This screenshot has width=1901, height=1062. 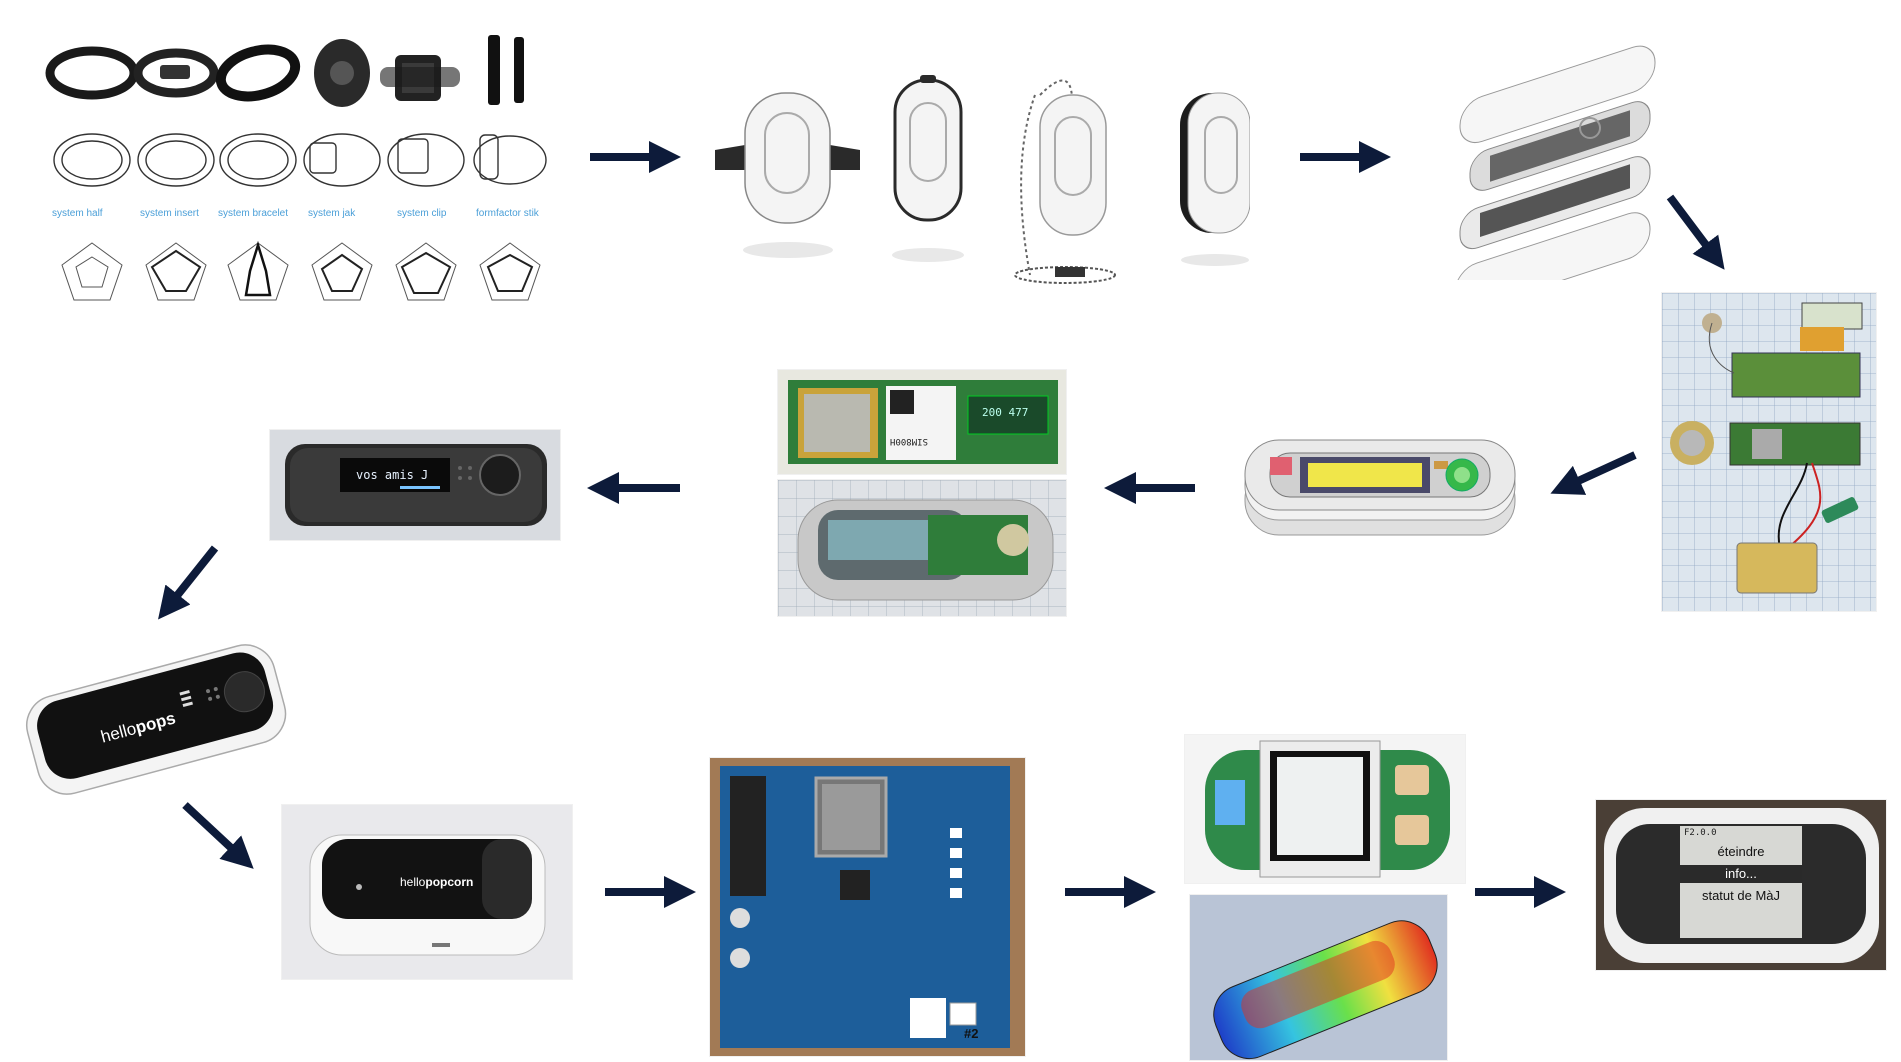 What do you see at coordinates (507, 213) in the screenshot?
I see `concept-label-formfactor: formfactor stik` at bounding box center [507, 213].